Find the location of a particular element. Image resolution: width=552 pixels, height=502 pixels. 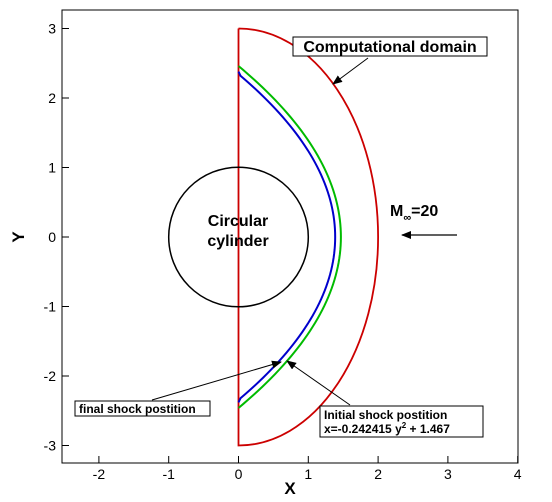

circular-cylinder is located at coordinates (238, 237).